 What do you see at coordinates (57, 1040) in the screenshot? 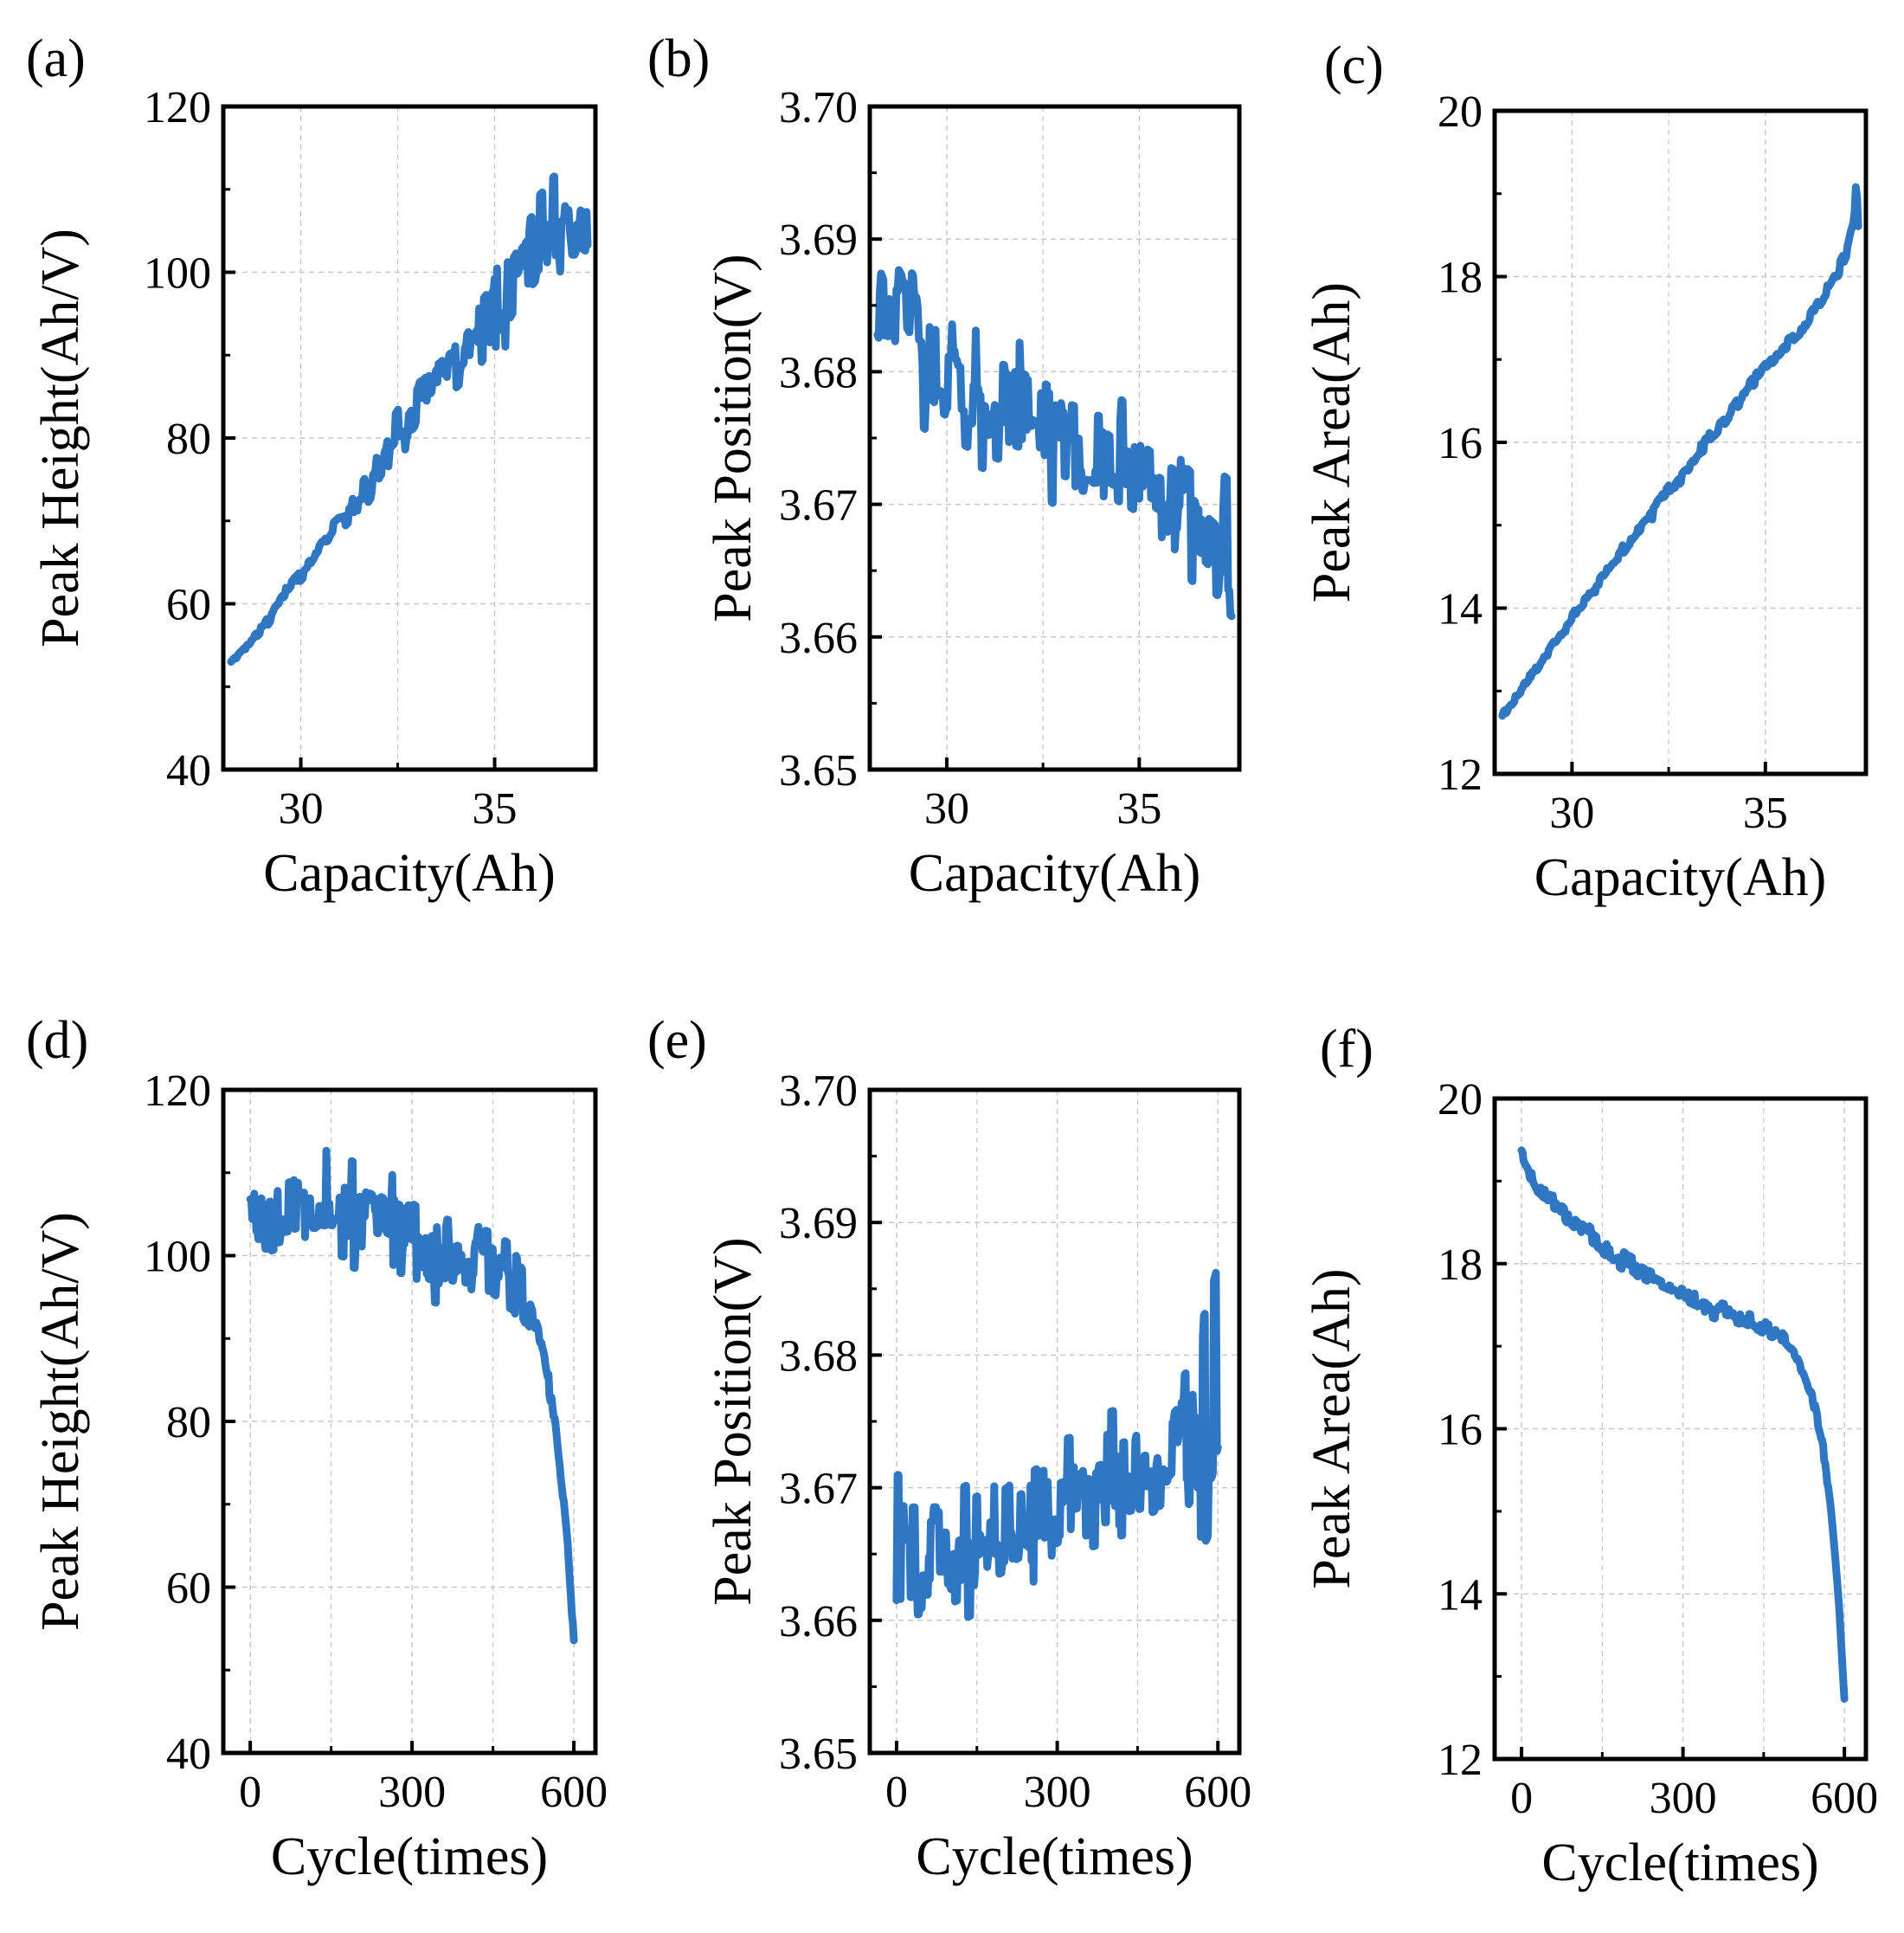
I see `panel-letter: (d)` at bounding box center [57, 1040].